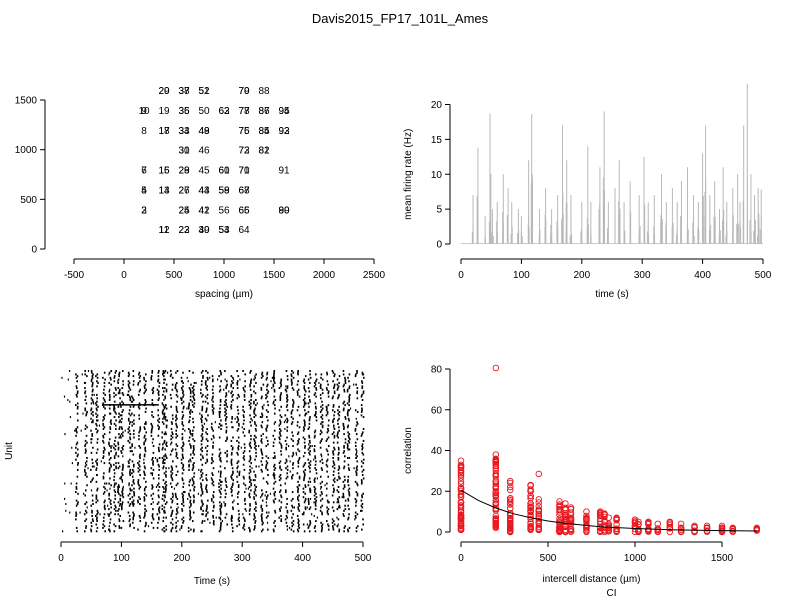  I want to click on electrode-label: 50, so click(204, 111).